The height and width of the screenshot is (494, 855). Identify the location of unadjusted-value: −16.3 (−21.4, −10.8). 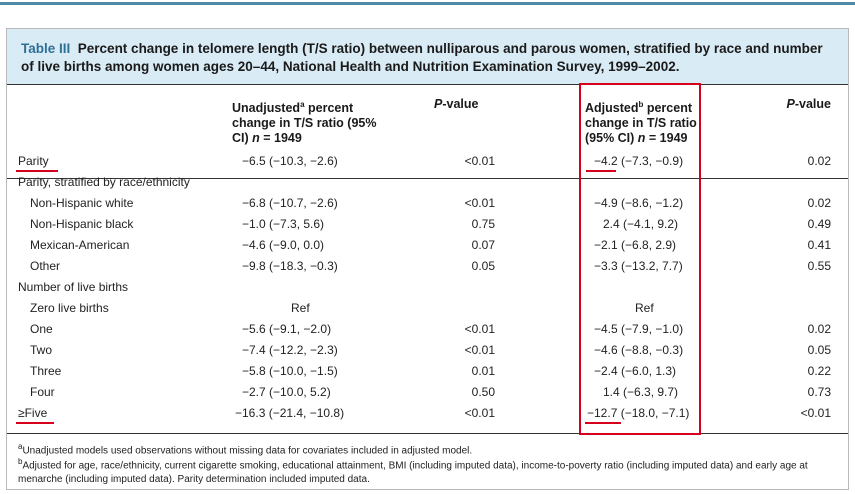
(290, 413).